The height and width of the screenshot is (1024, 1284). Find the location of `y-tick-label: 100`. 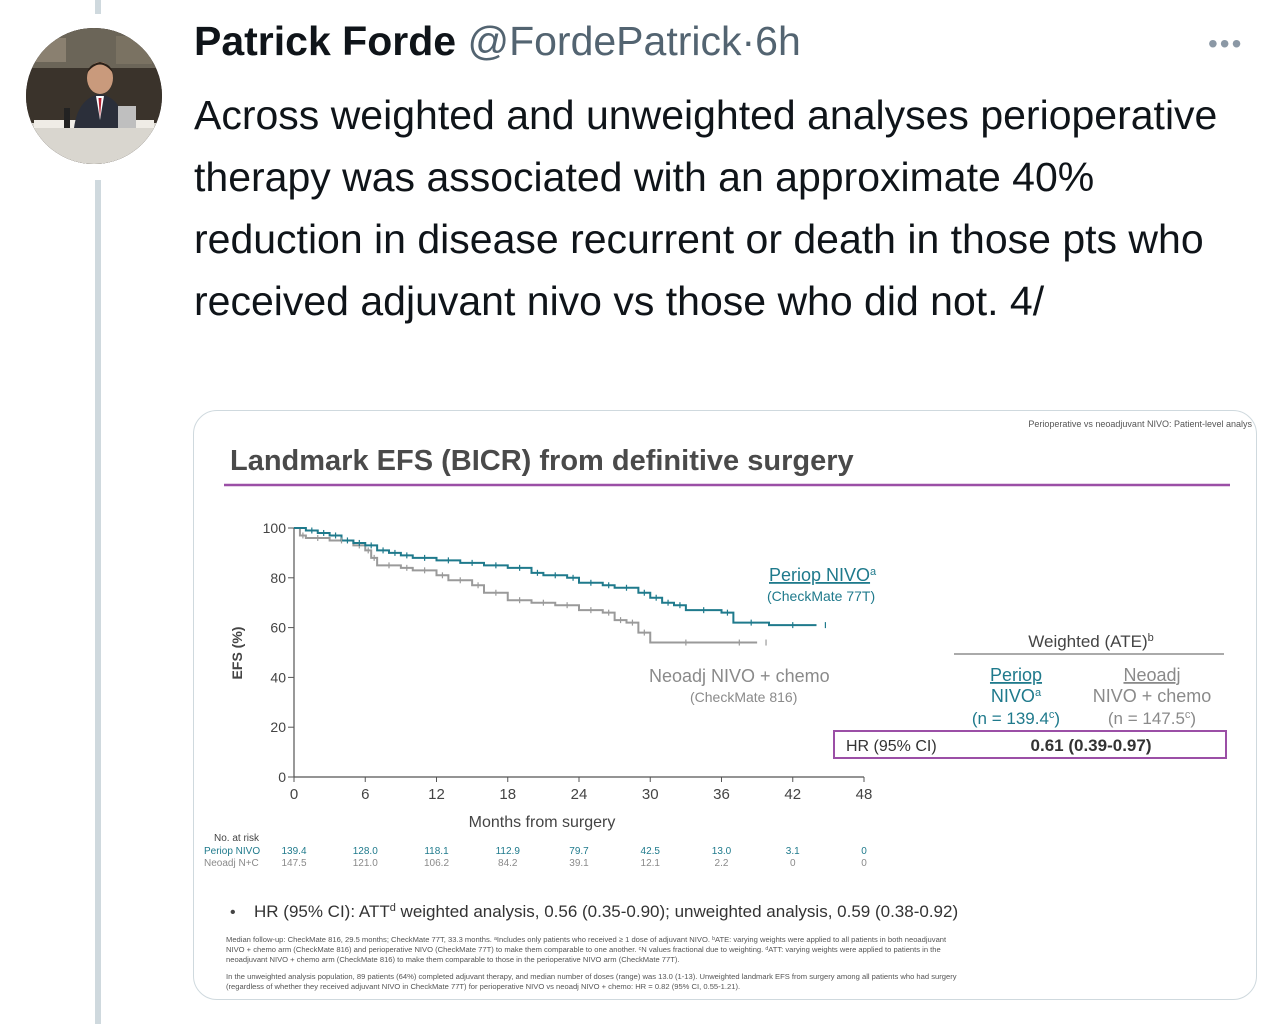

y-tick-label: 100 is located at coordinates (275, 528).